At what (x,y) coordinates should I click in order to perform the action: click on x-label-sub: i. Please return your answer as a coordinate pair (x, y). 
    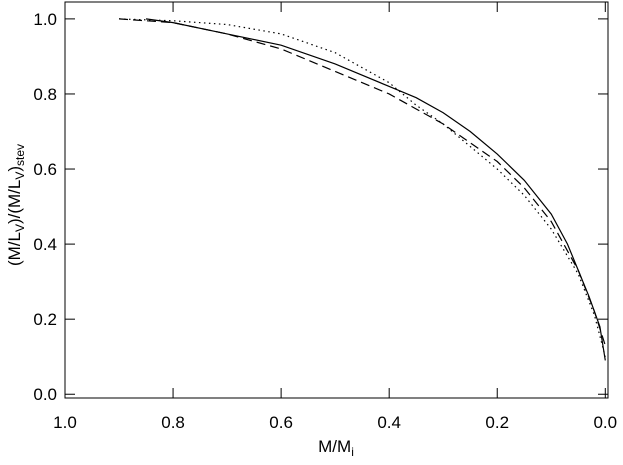
    Looking at the image, I should click on (352, 452).